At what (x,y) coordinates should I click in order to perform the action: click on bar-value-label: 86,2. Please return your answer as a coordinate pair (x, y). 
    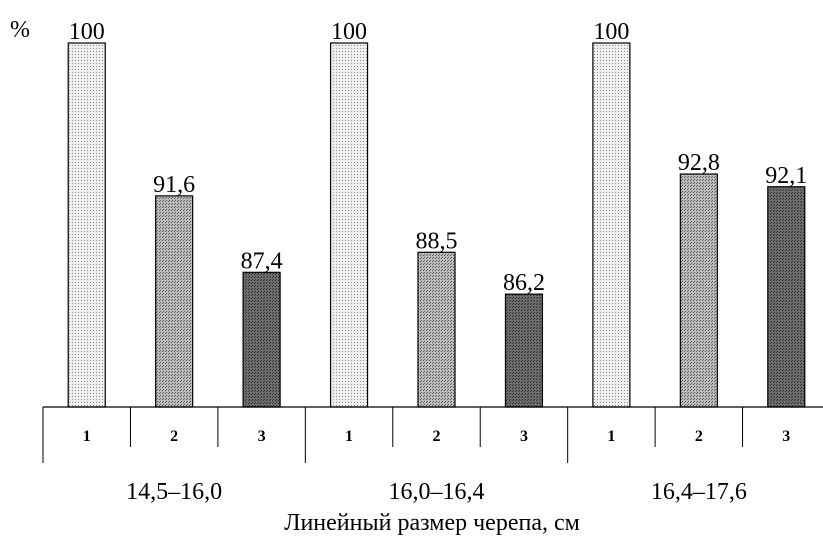
    Looking at the image, I should click on (524, 283).